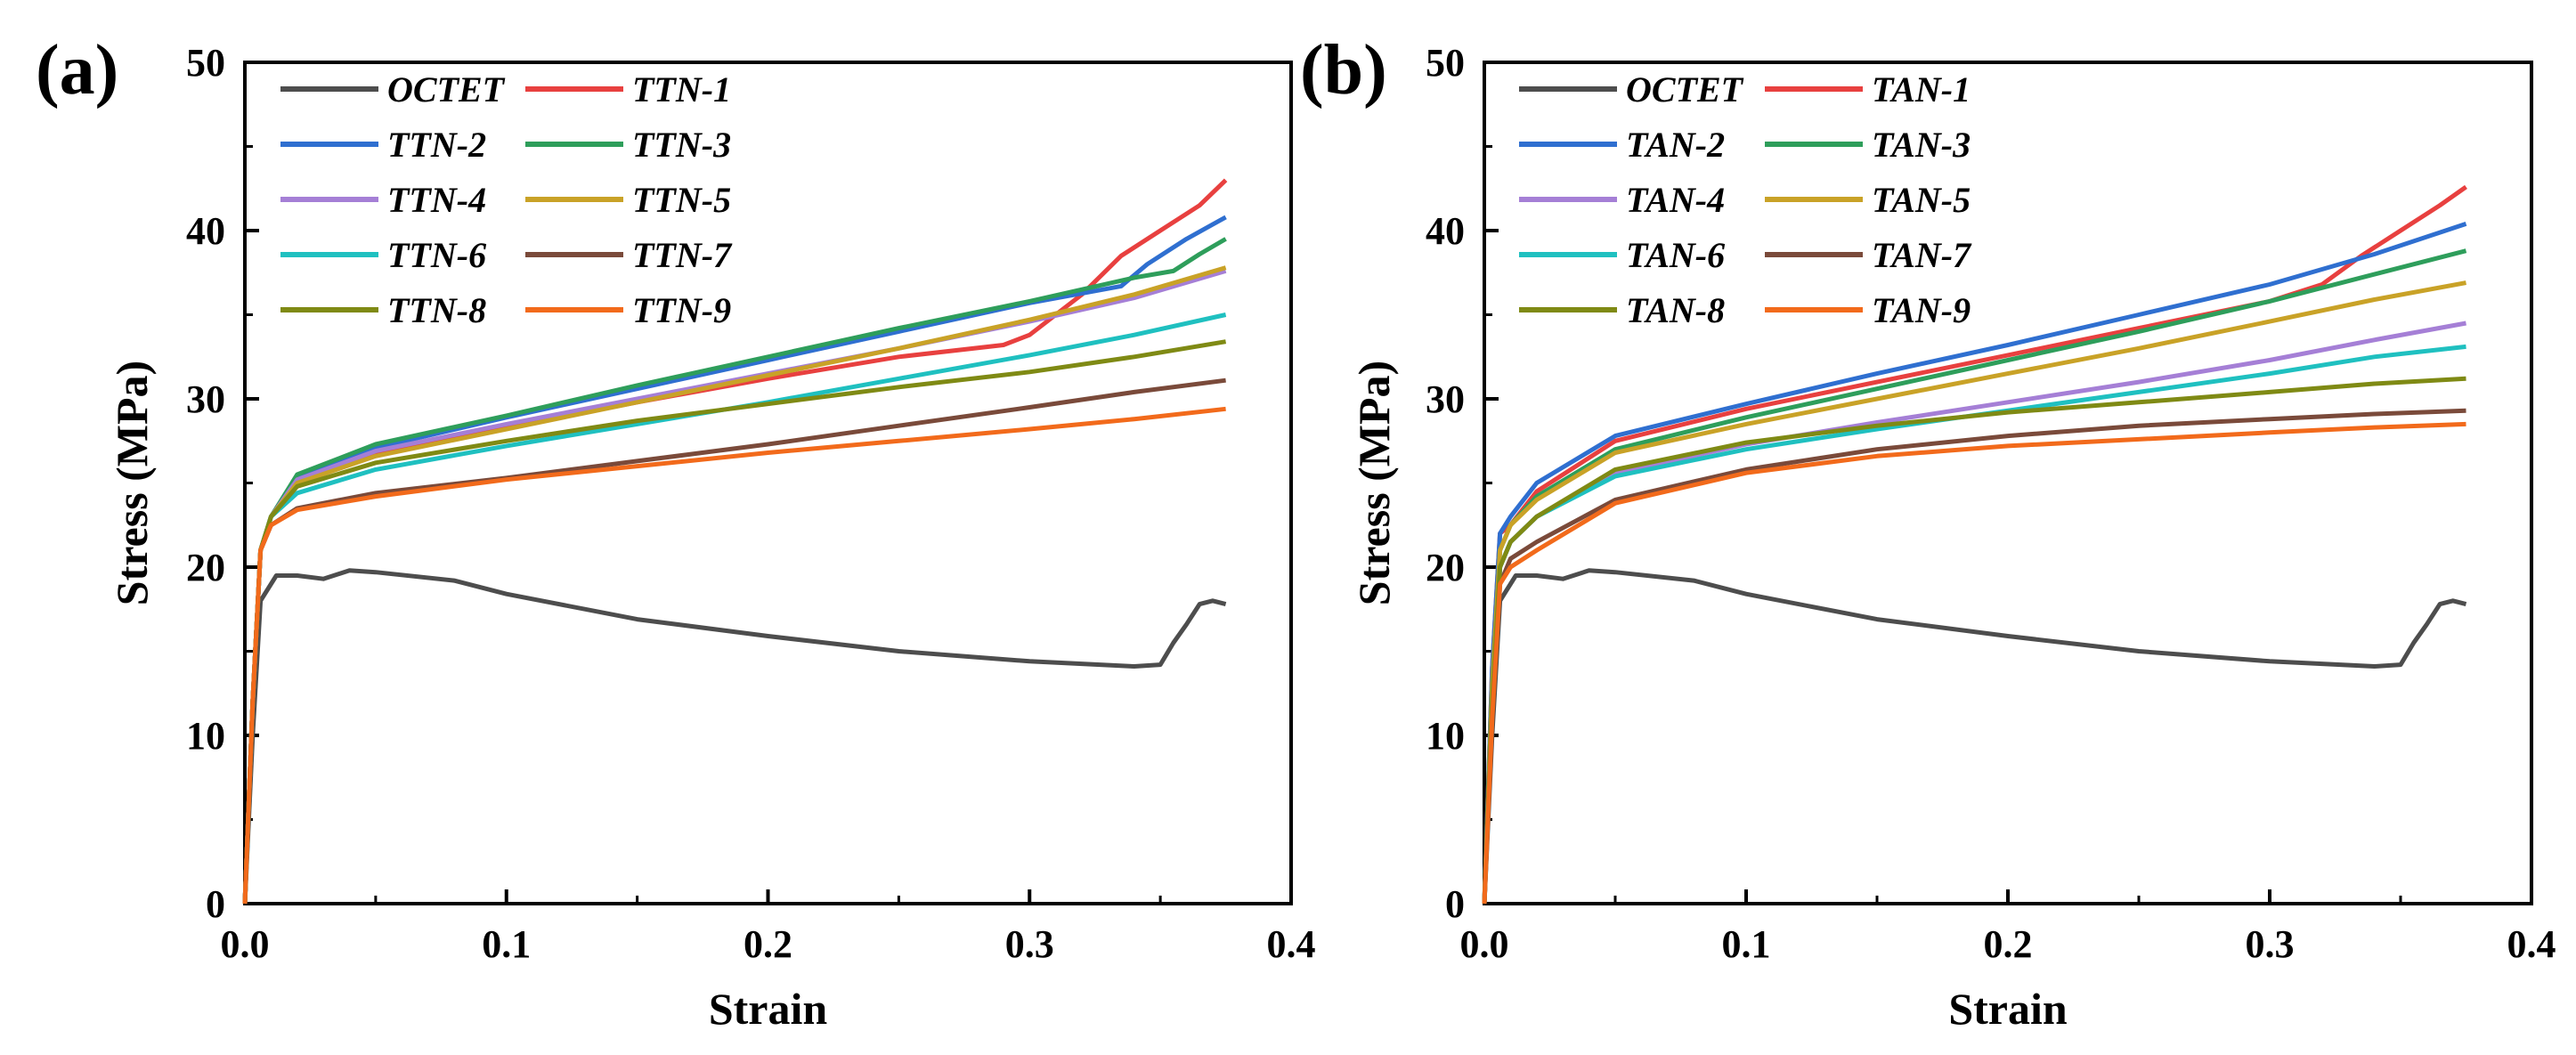  I want to click on legend-label-ttn-3: TTN-3, so click(681, 145).